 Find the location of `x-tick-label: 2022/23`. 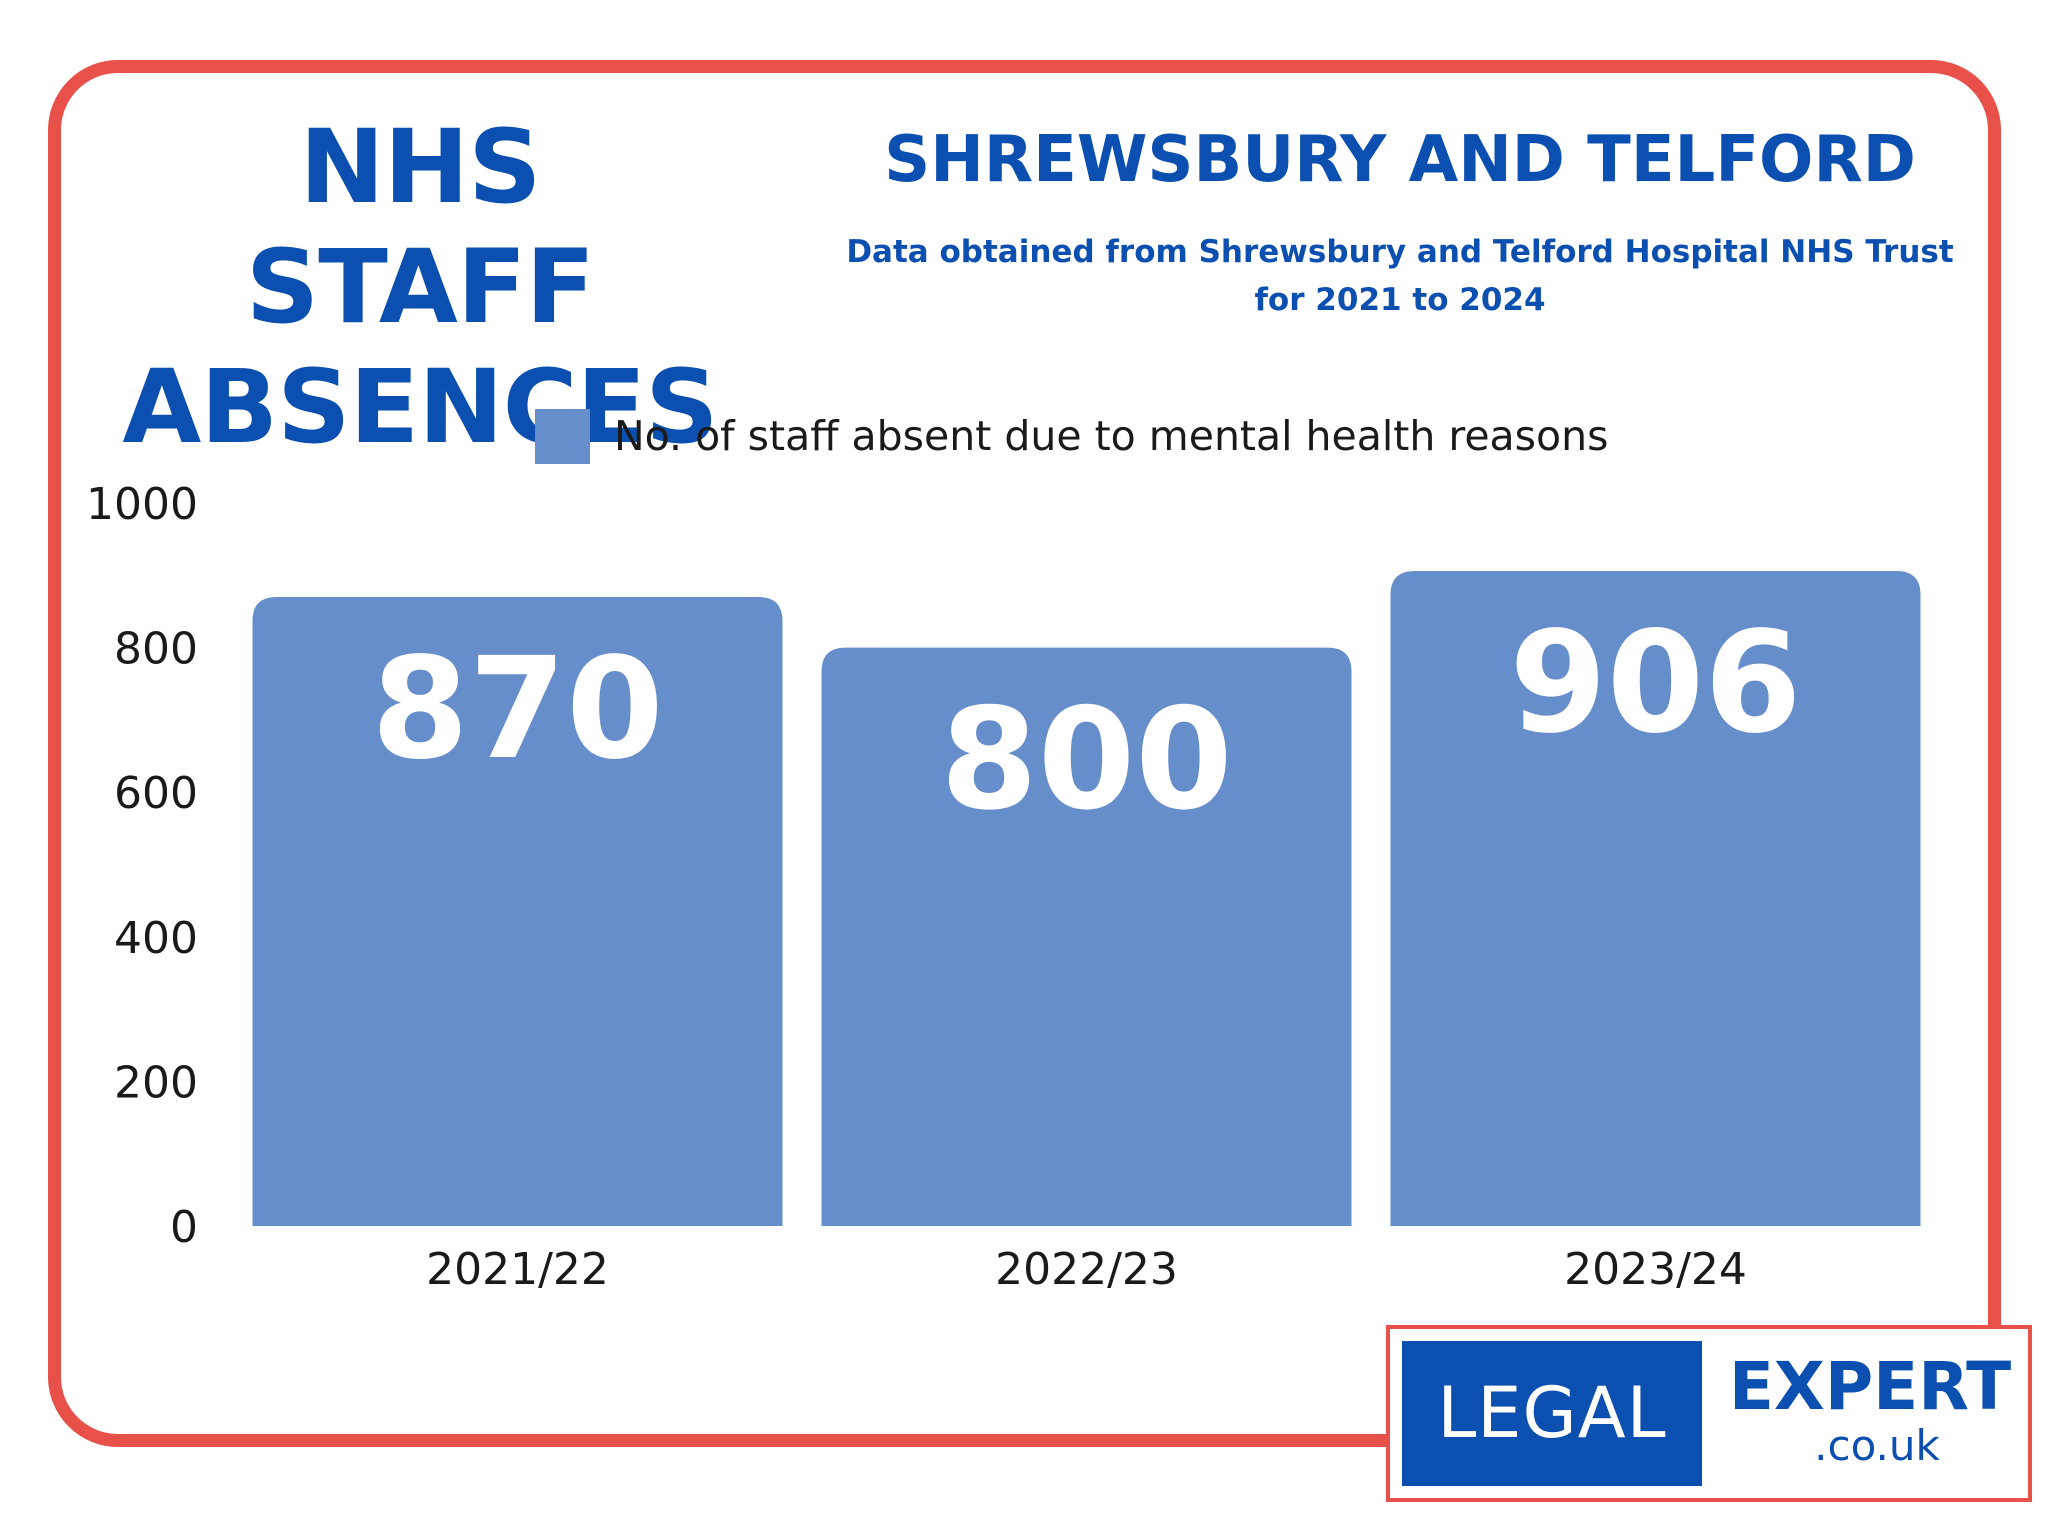

x-tick-label: 2022/23 is located at coordinates (1086, 1269).